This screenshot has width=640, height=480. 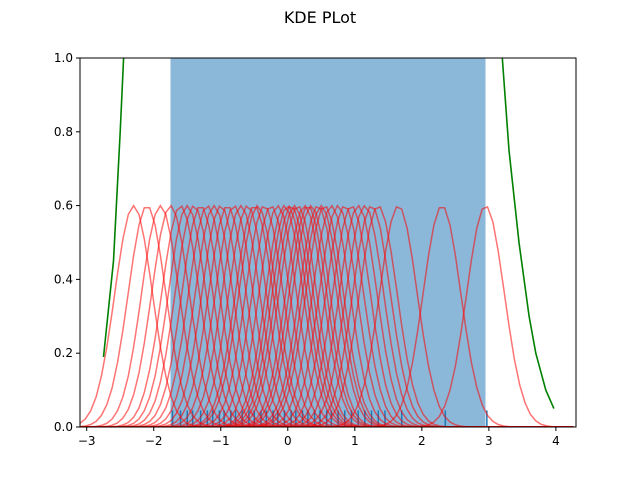 I want to click on y-tick-label: 1.0, so click(x=63, y=58).